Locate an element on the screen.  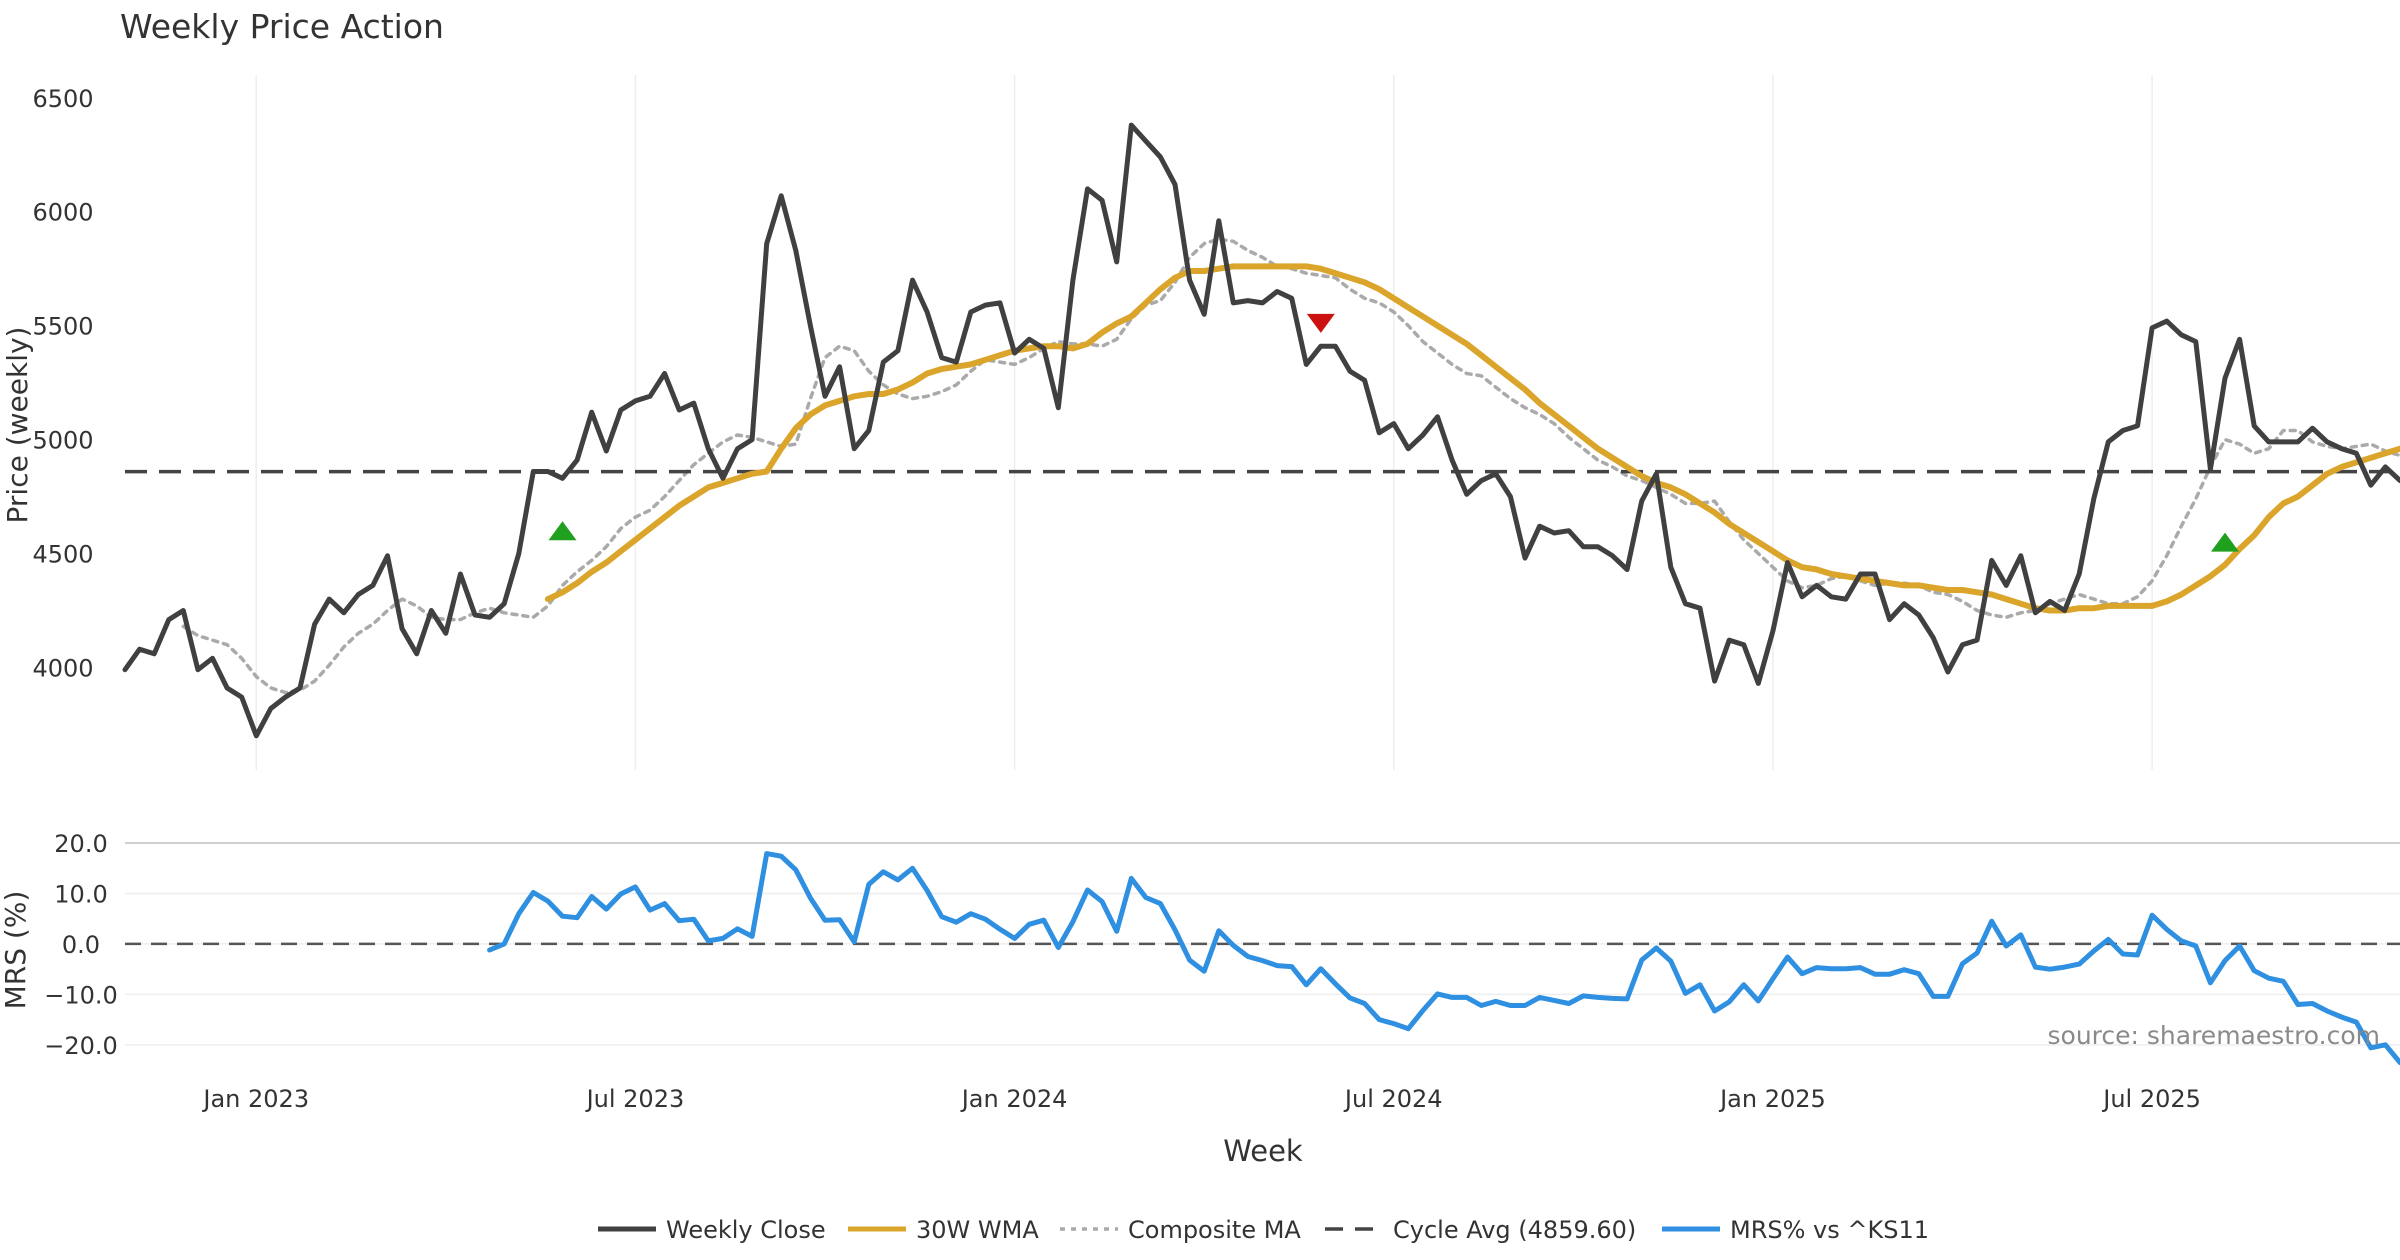
legend-item-composite-ma: Composite MA is located at coordinates (1180, 1230).